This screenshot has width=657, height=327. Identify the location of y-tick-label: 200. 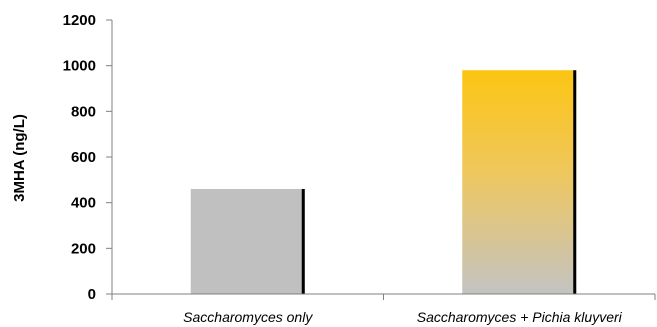
(83, 248).